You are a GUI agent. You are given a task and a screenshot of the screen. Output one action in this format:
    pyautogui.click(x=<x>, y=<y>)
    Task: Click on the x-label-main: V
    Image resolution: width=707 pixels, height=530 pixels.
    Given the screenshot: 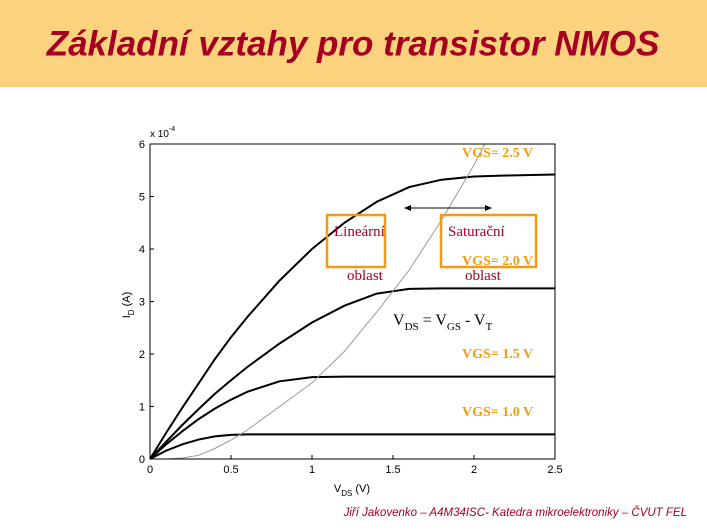 What is the action you would take?
    pyautogui.click(x=338, y=489)
    